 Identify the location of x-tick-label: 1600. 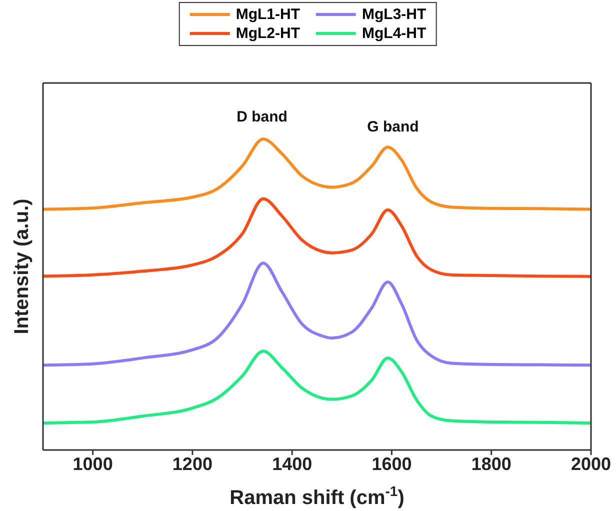
(392, 464).